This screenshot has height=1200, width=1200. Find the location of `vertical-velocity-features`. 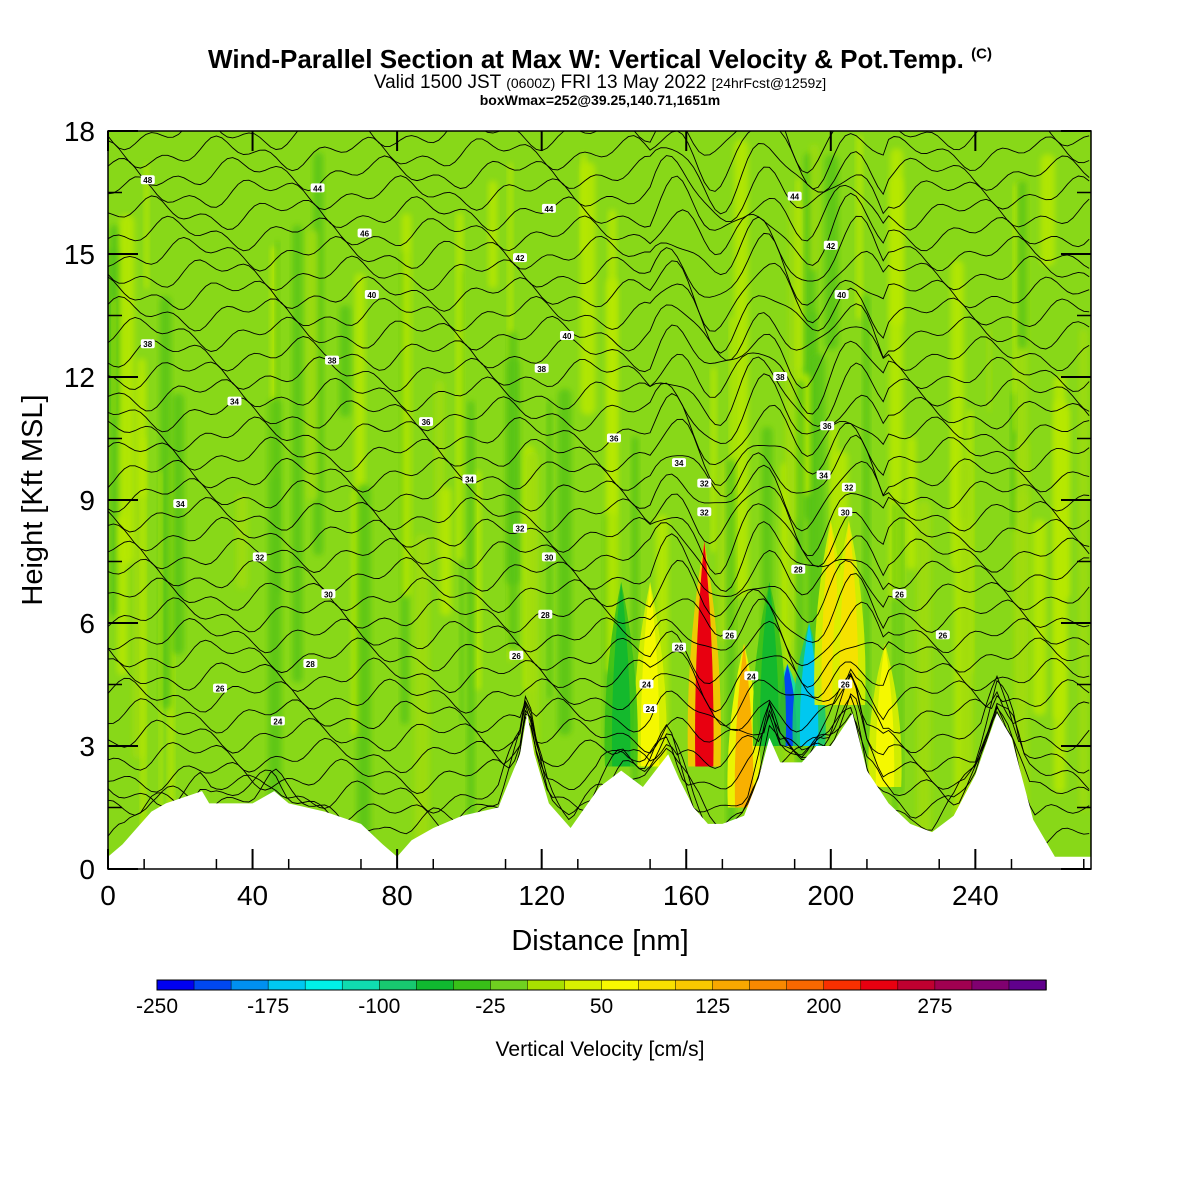

vertical-velocity-features is located at coordinates (753, 664).